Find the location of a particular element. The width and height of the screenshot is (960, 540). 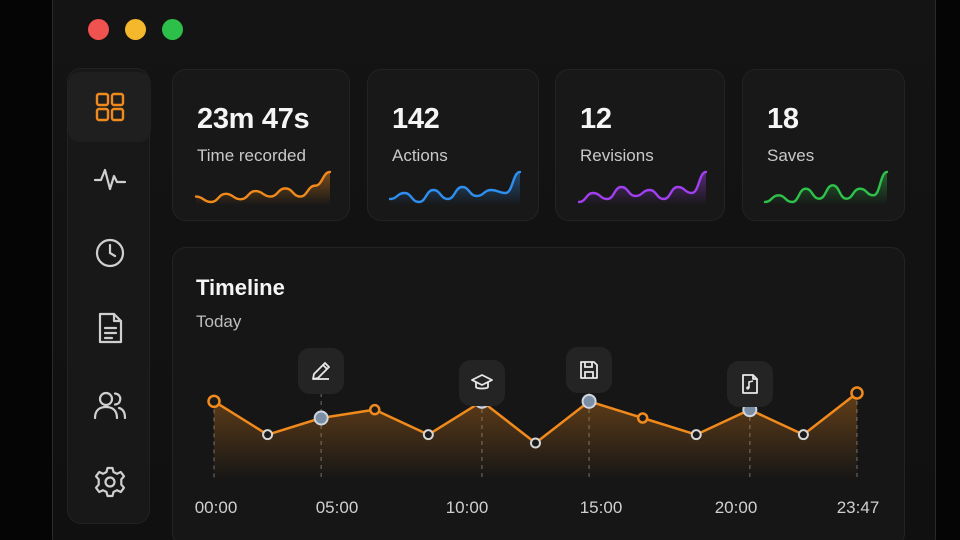

sidebar is located at coordinates (109, 296).